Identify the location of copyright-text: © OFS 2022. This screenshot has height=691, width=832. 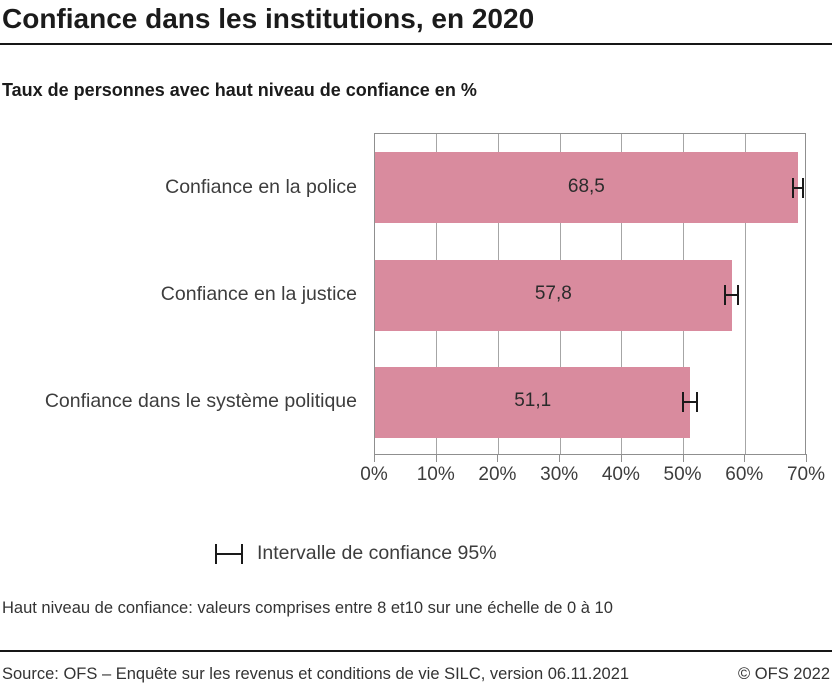
(784, 674).